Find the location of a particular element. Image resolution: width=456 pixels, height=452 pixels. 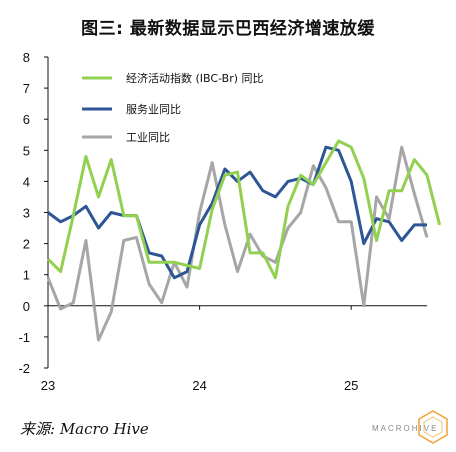

x-tick-label: 24 is located at coordinates (199, 385).